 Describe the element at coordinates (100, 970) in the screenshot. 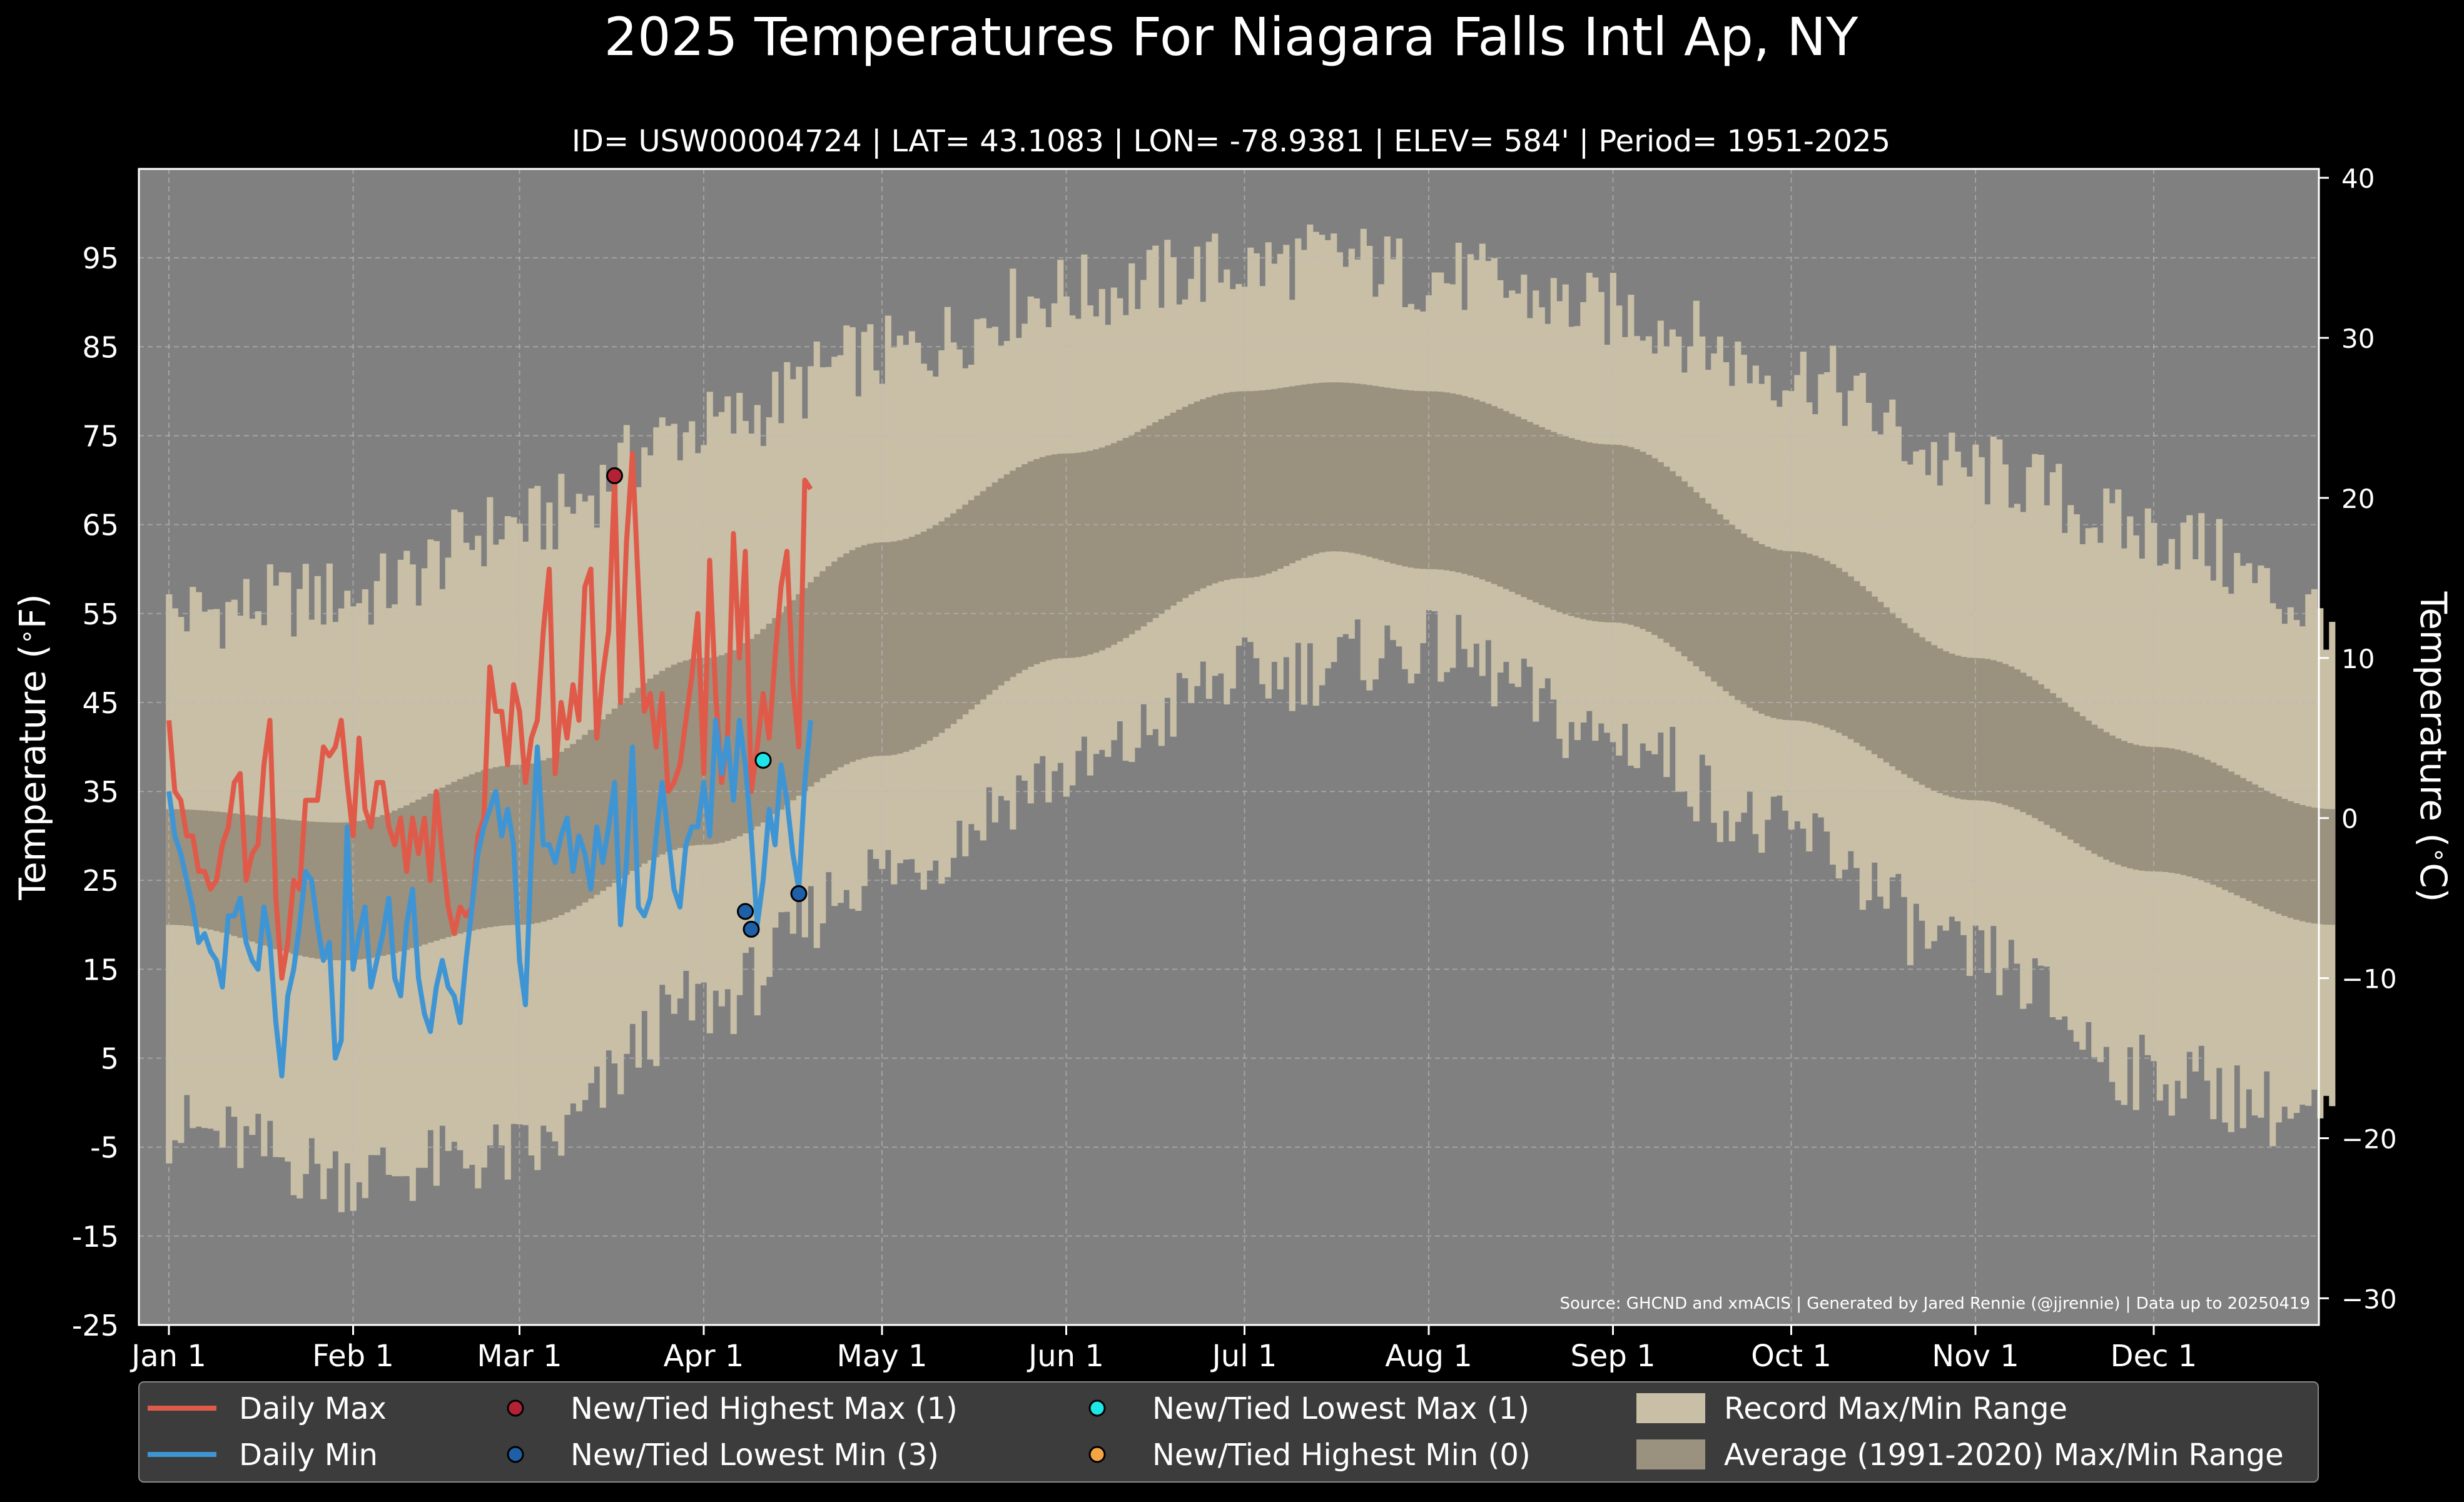

I see `y-tick-label-left: 15` at that location.